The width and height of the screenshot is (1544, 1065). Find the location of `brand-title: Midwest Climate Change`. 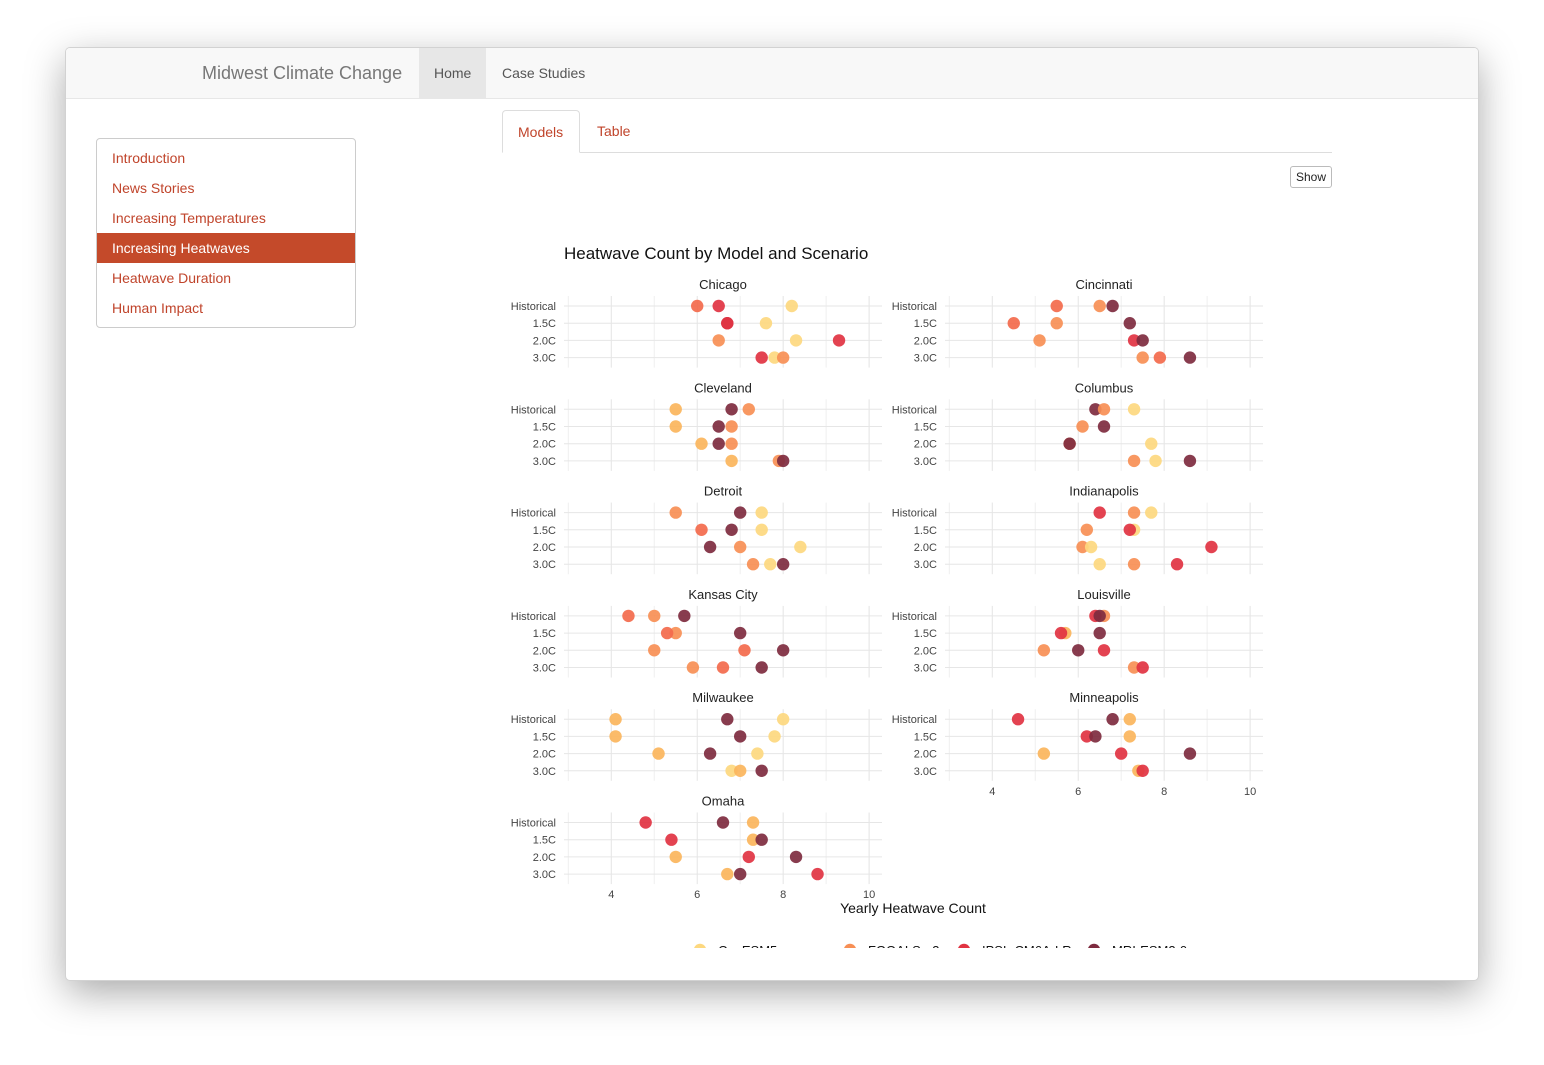

brand-title: Midwest Climate Change is located at coordinates (302, 73).